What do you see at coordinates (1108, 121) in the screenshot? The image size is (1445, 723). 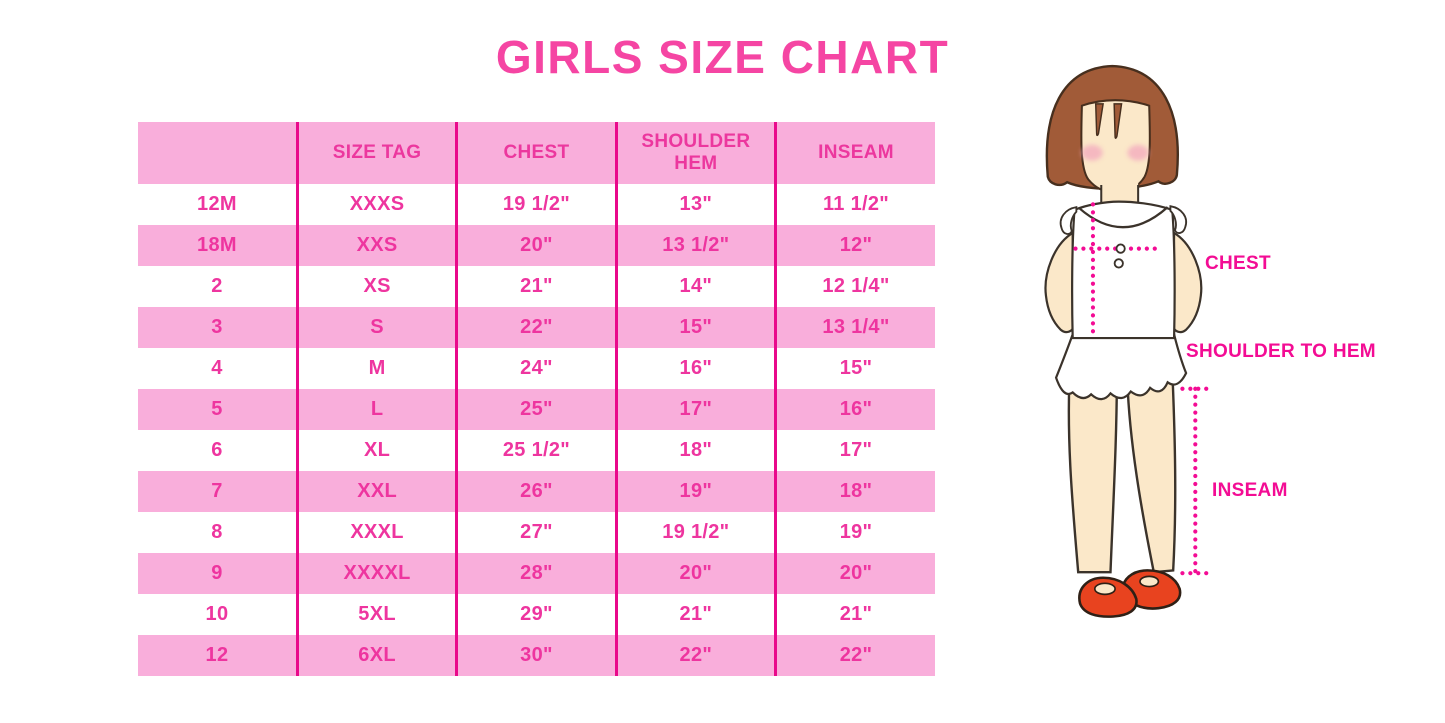 I see `bangs` at bounding box center [1108, 121].